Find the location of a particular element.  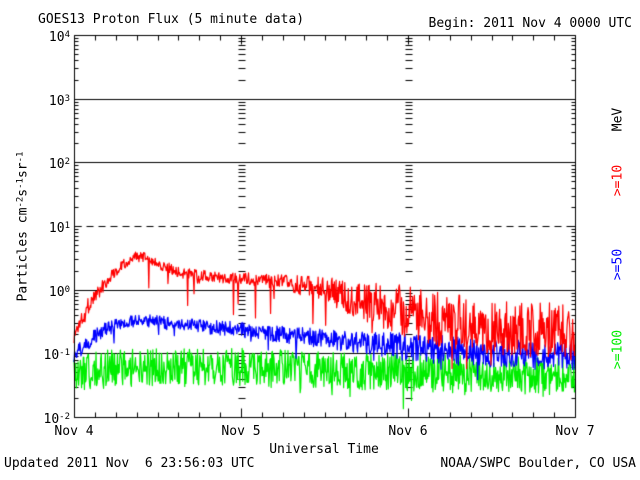

y-tick-label: 10-1 is located at coordinates (57, 356).